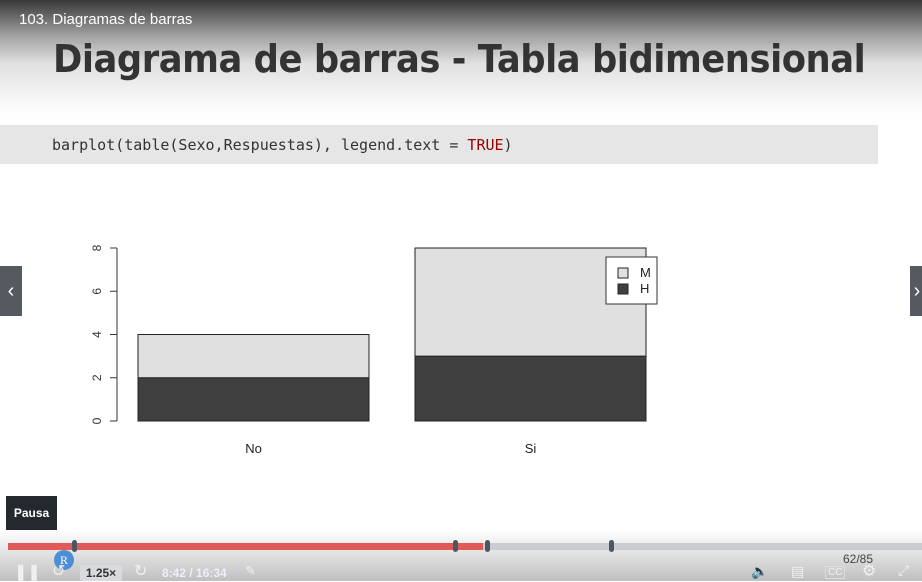  What do you see at coordinates (645, 272) in the screenshot?
I see `legend-label: M` at bounding box center [645, 272].